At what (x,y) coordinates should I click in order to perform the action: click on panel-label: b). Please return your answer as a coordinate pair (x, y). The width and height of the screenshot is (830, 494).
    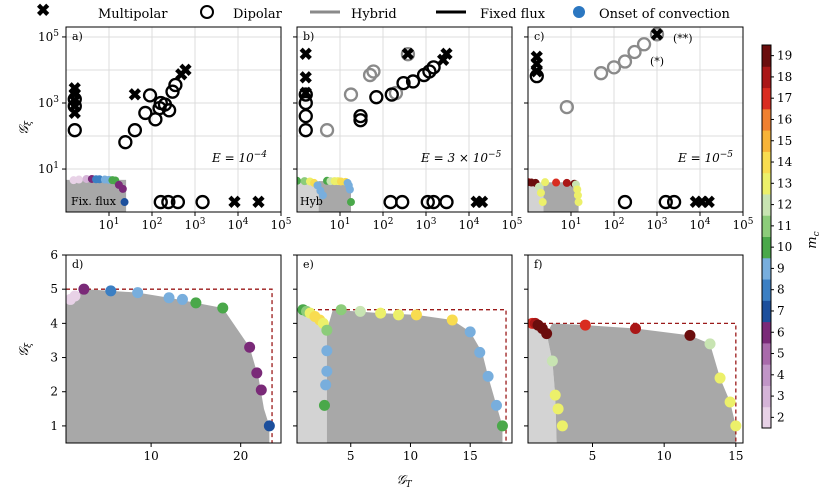
    Looking at the image, I should click on (308, 36).